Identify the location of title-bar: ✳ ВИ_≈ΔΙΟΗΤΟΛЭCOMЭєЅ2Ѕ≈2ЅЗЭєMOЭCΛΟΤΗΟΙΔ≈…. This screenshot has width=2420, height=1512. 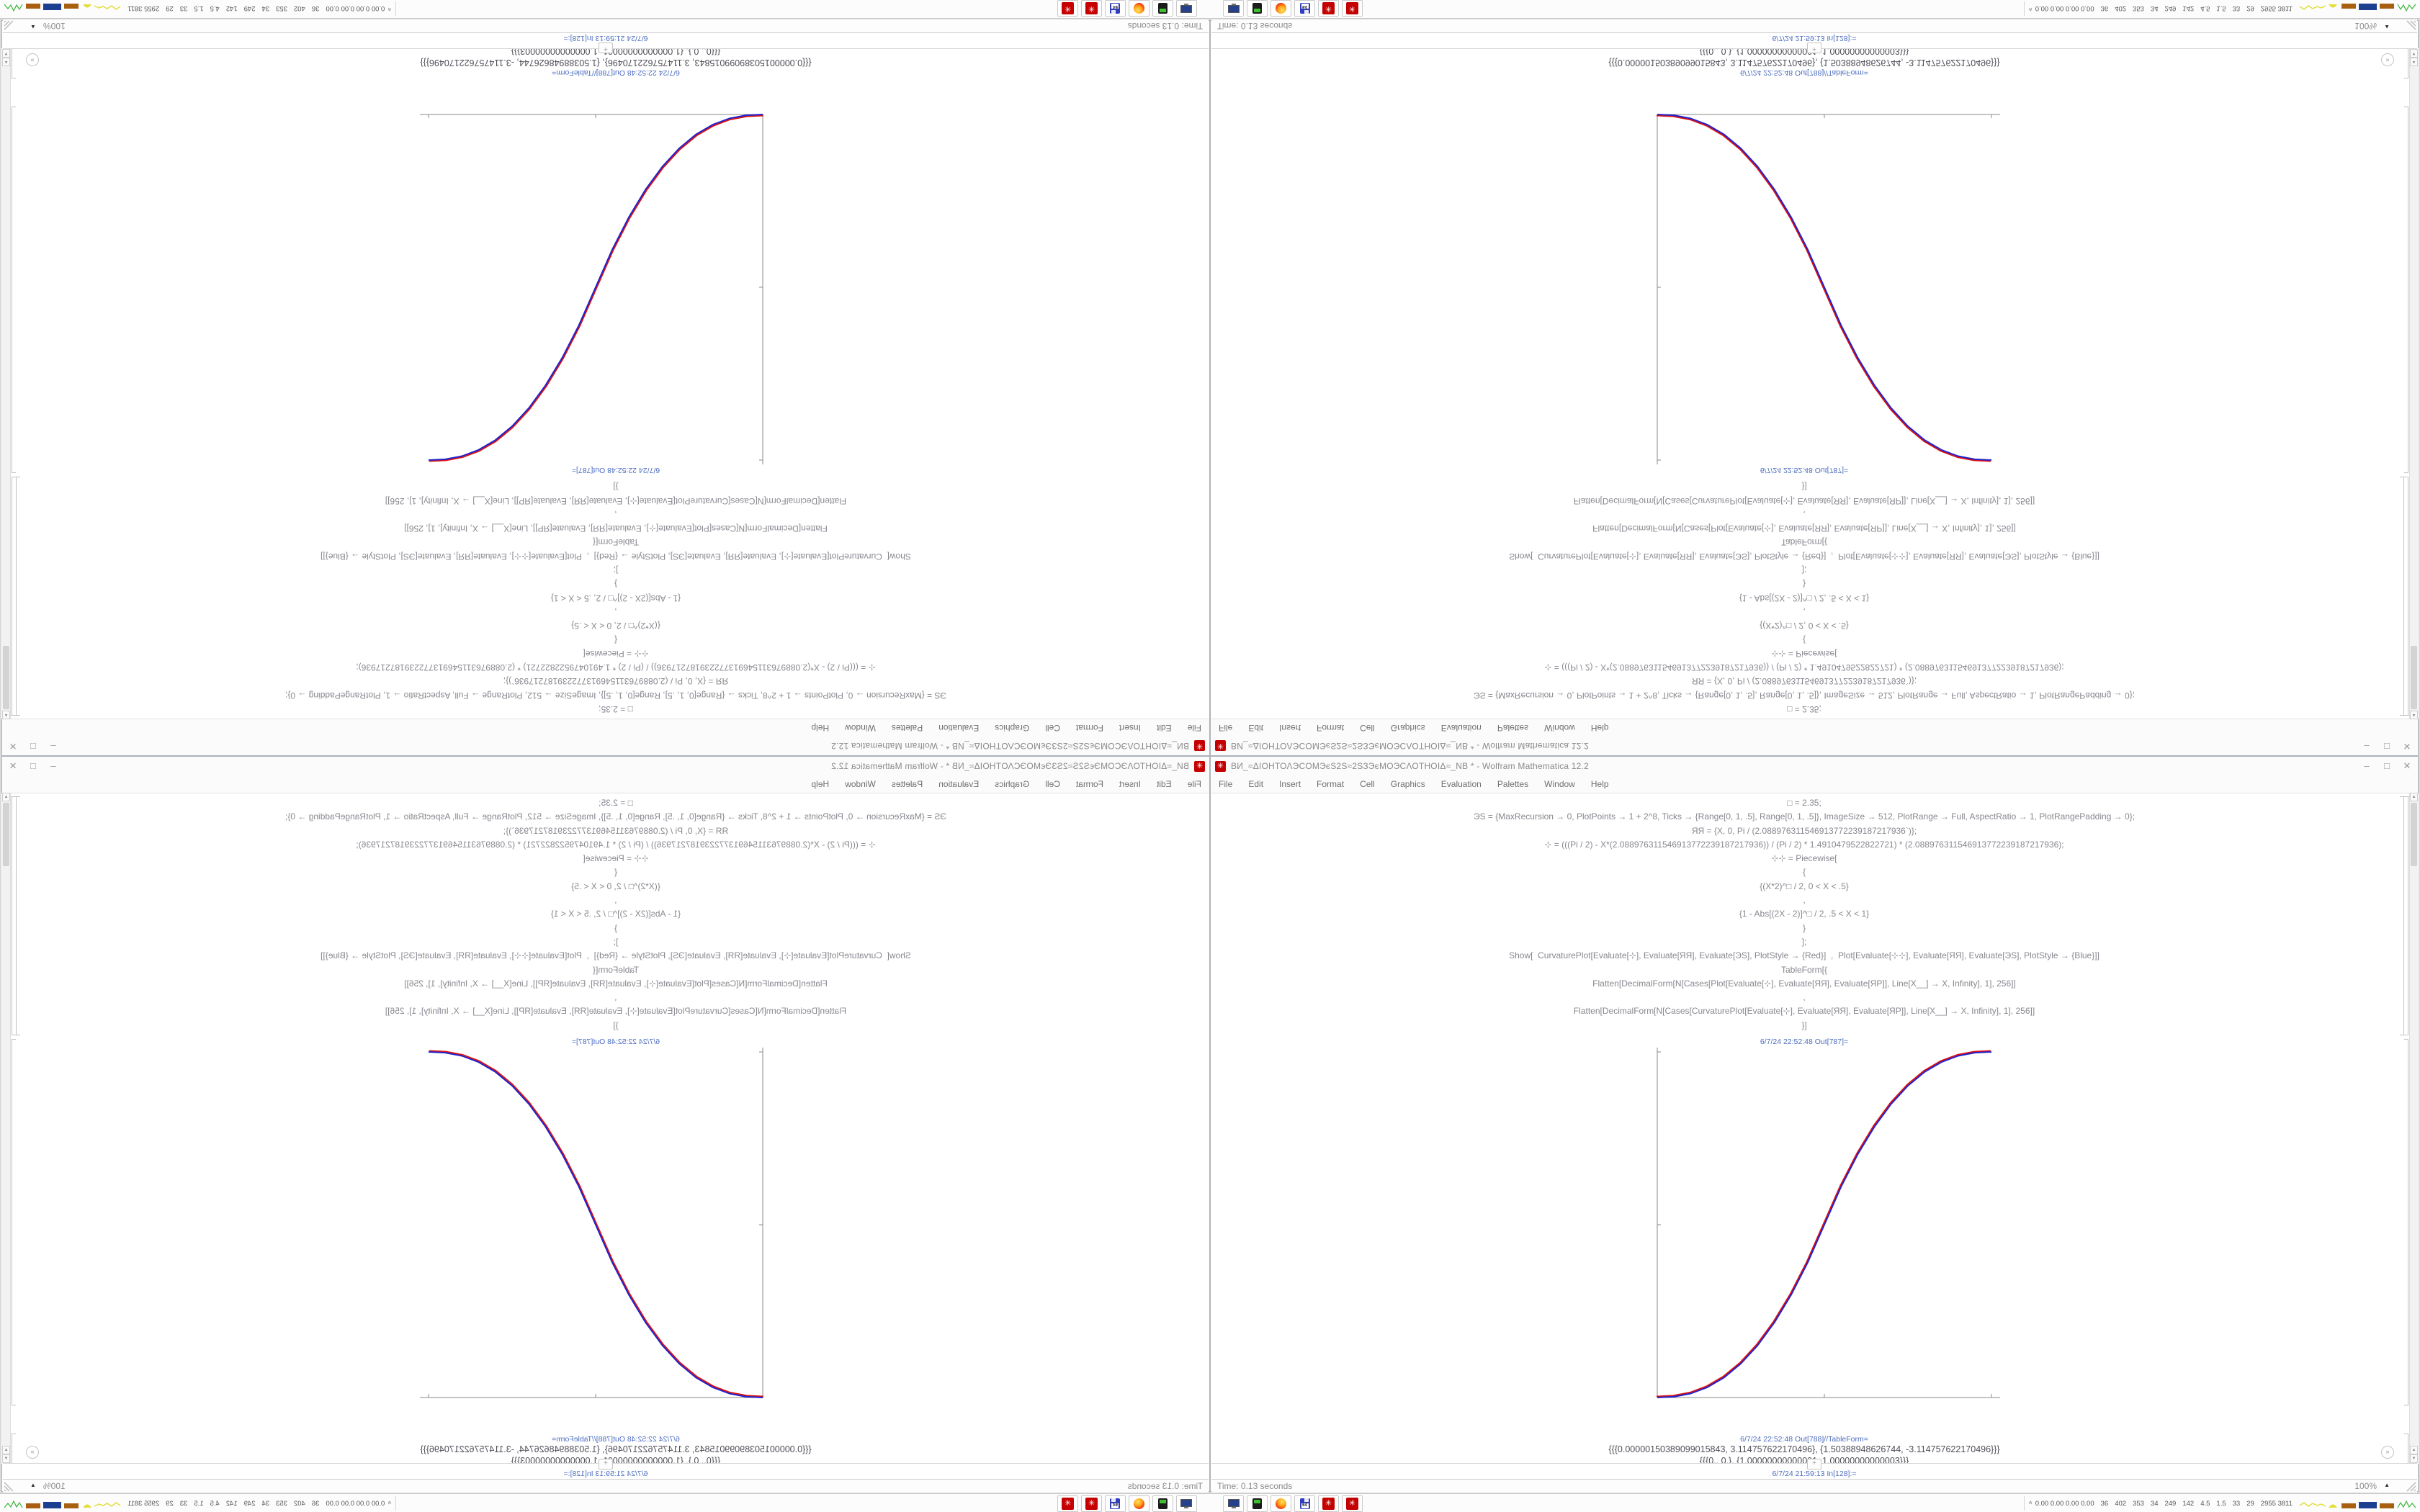
(605, 766).